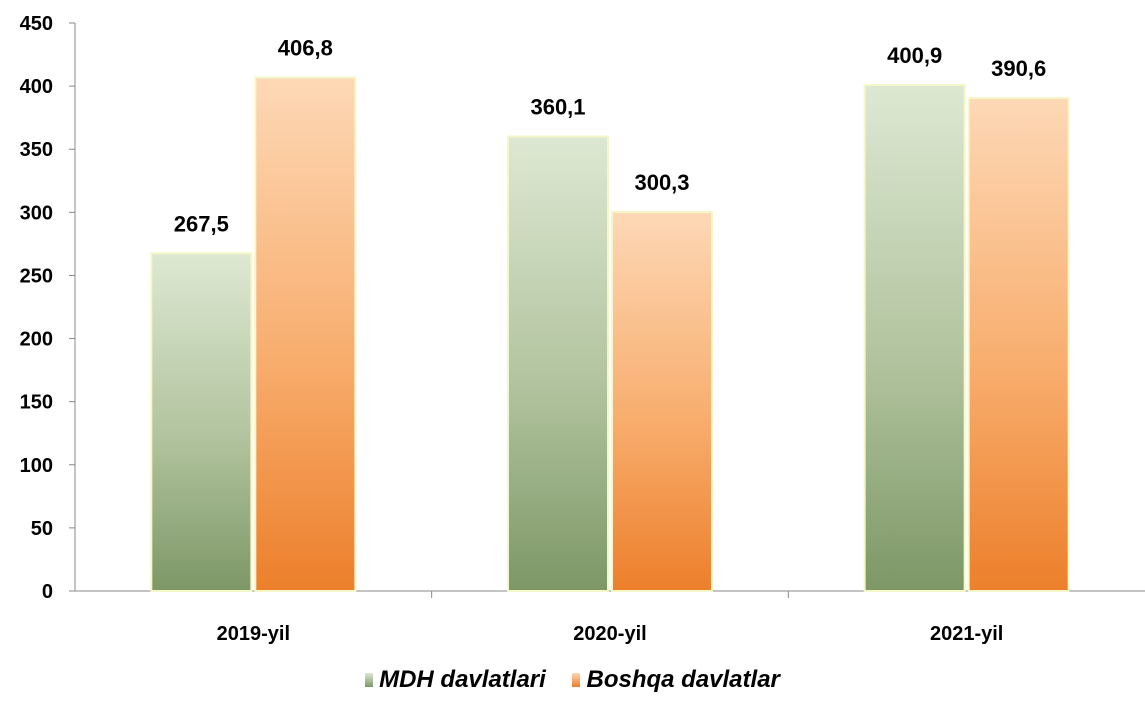  Describe the element at coordinates (36, 150) in the screenshot. I see `y-tick-label: 350` at that location.